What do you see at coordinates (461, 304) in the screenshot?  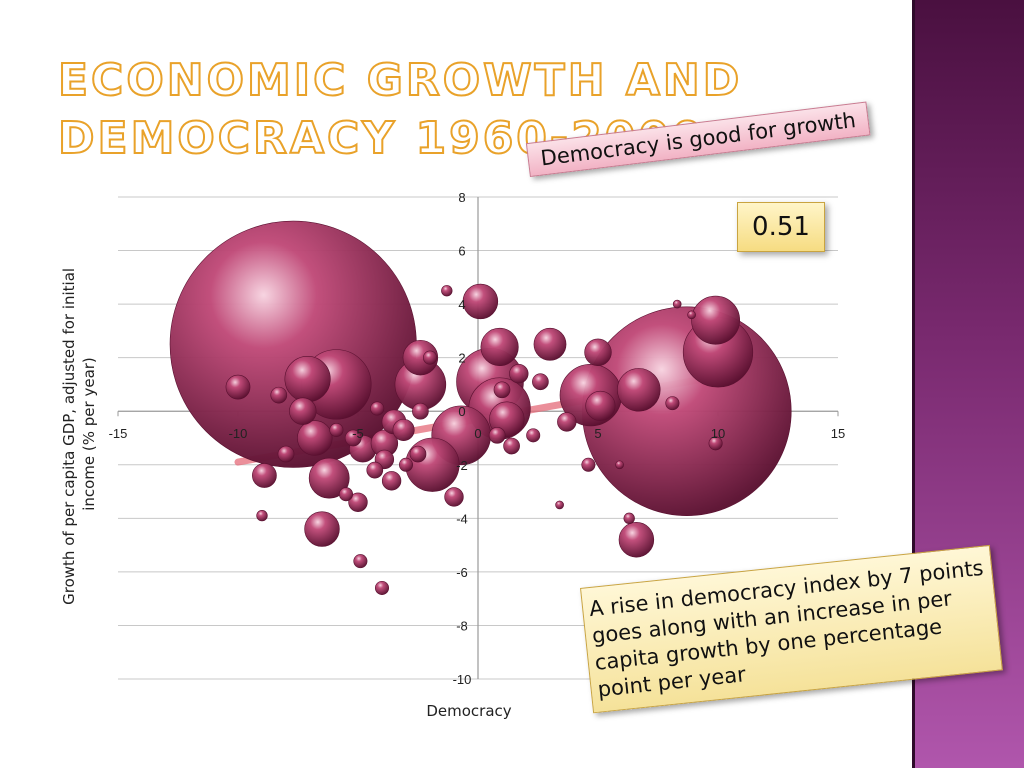 I see `y-tick-label: 4` at bounding box center [461, 304].